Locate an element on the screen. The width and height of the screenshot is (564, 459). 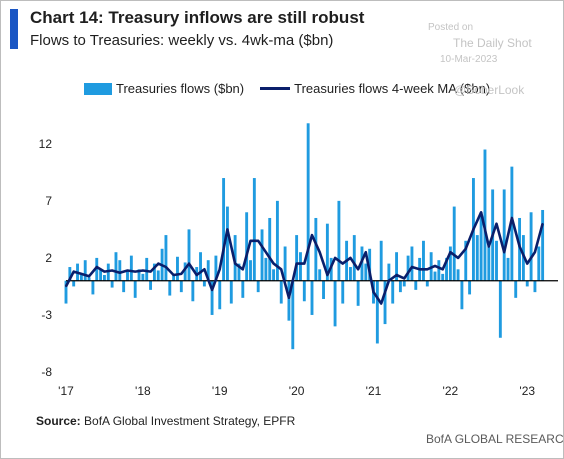
footer-brand: BofA GLOBAL RESEARCH is located at coordinates (495, 439).